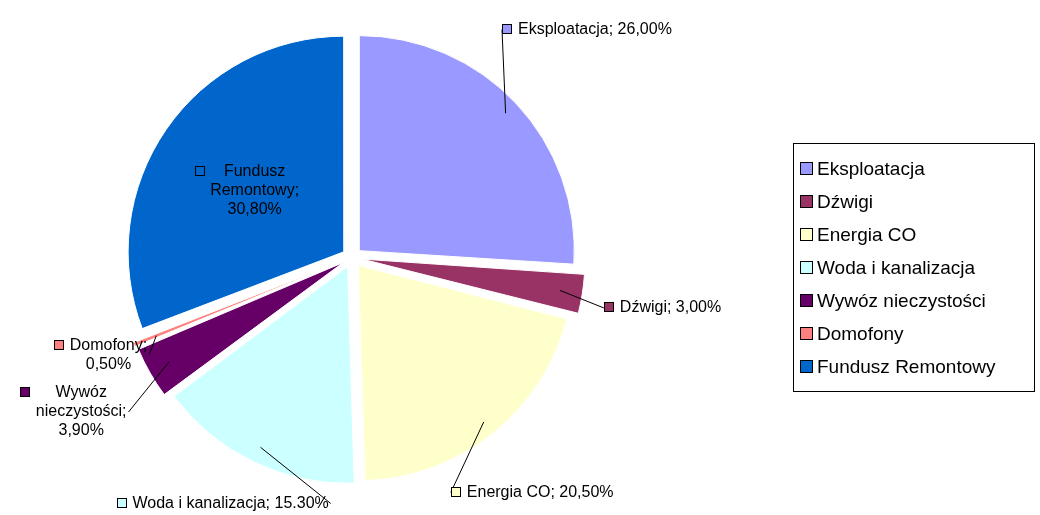  Describe the element at coordinates (860, 334) in the screenshot. I see `legend-label: Domofony` at that location.